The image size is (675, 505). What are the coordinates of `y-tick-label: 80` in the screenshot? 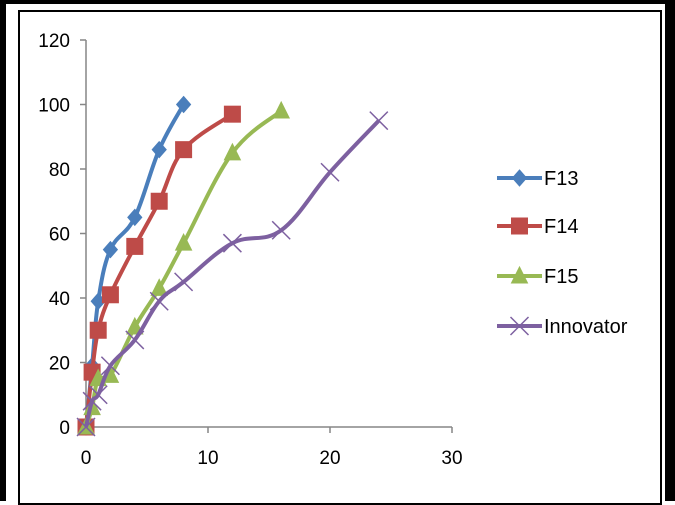 It's located at (59, 170).